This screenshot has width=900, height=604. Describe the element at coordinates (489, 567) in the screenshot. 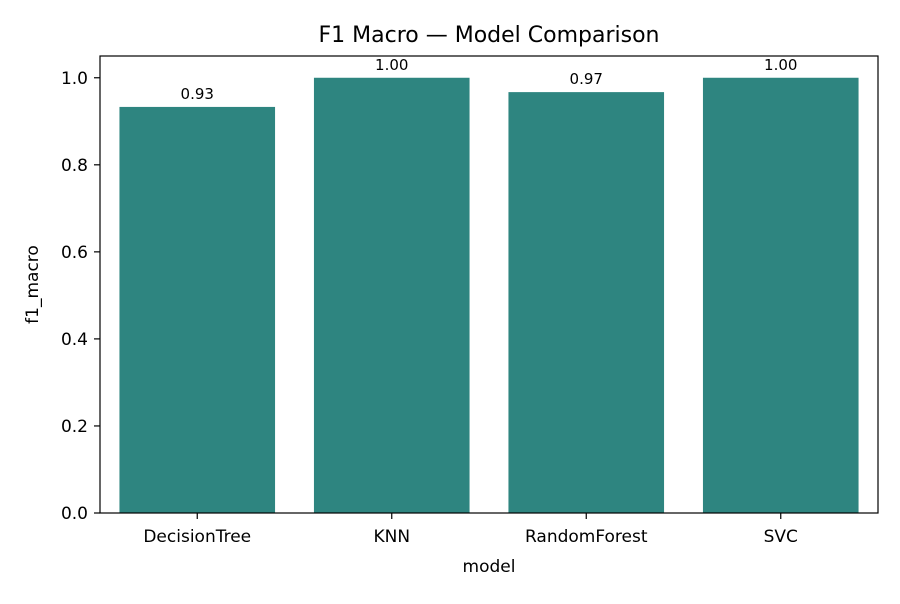

I see `x-axis-label: model` at that location.